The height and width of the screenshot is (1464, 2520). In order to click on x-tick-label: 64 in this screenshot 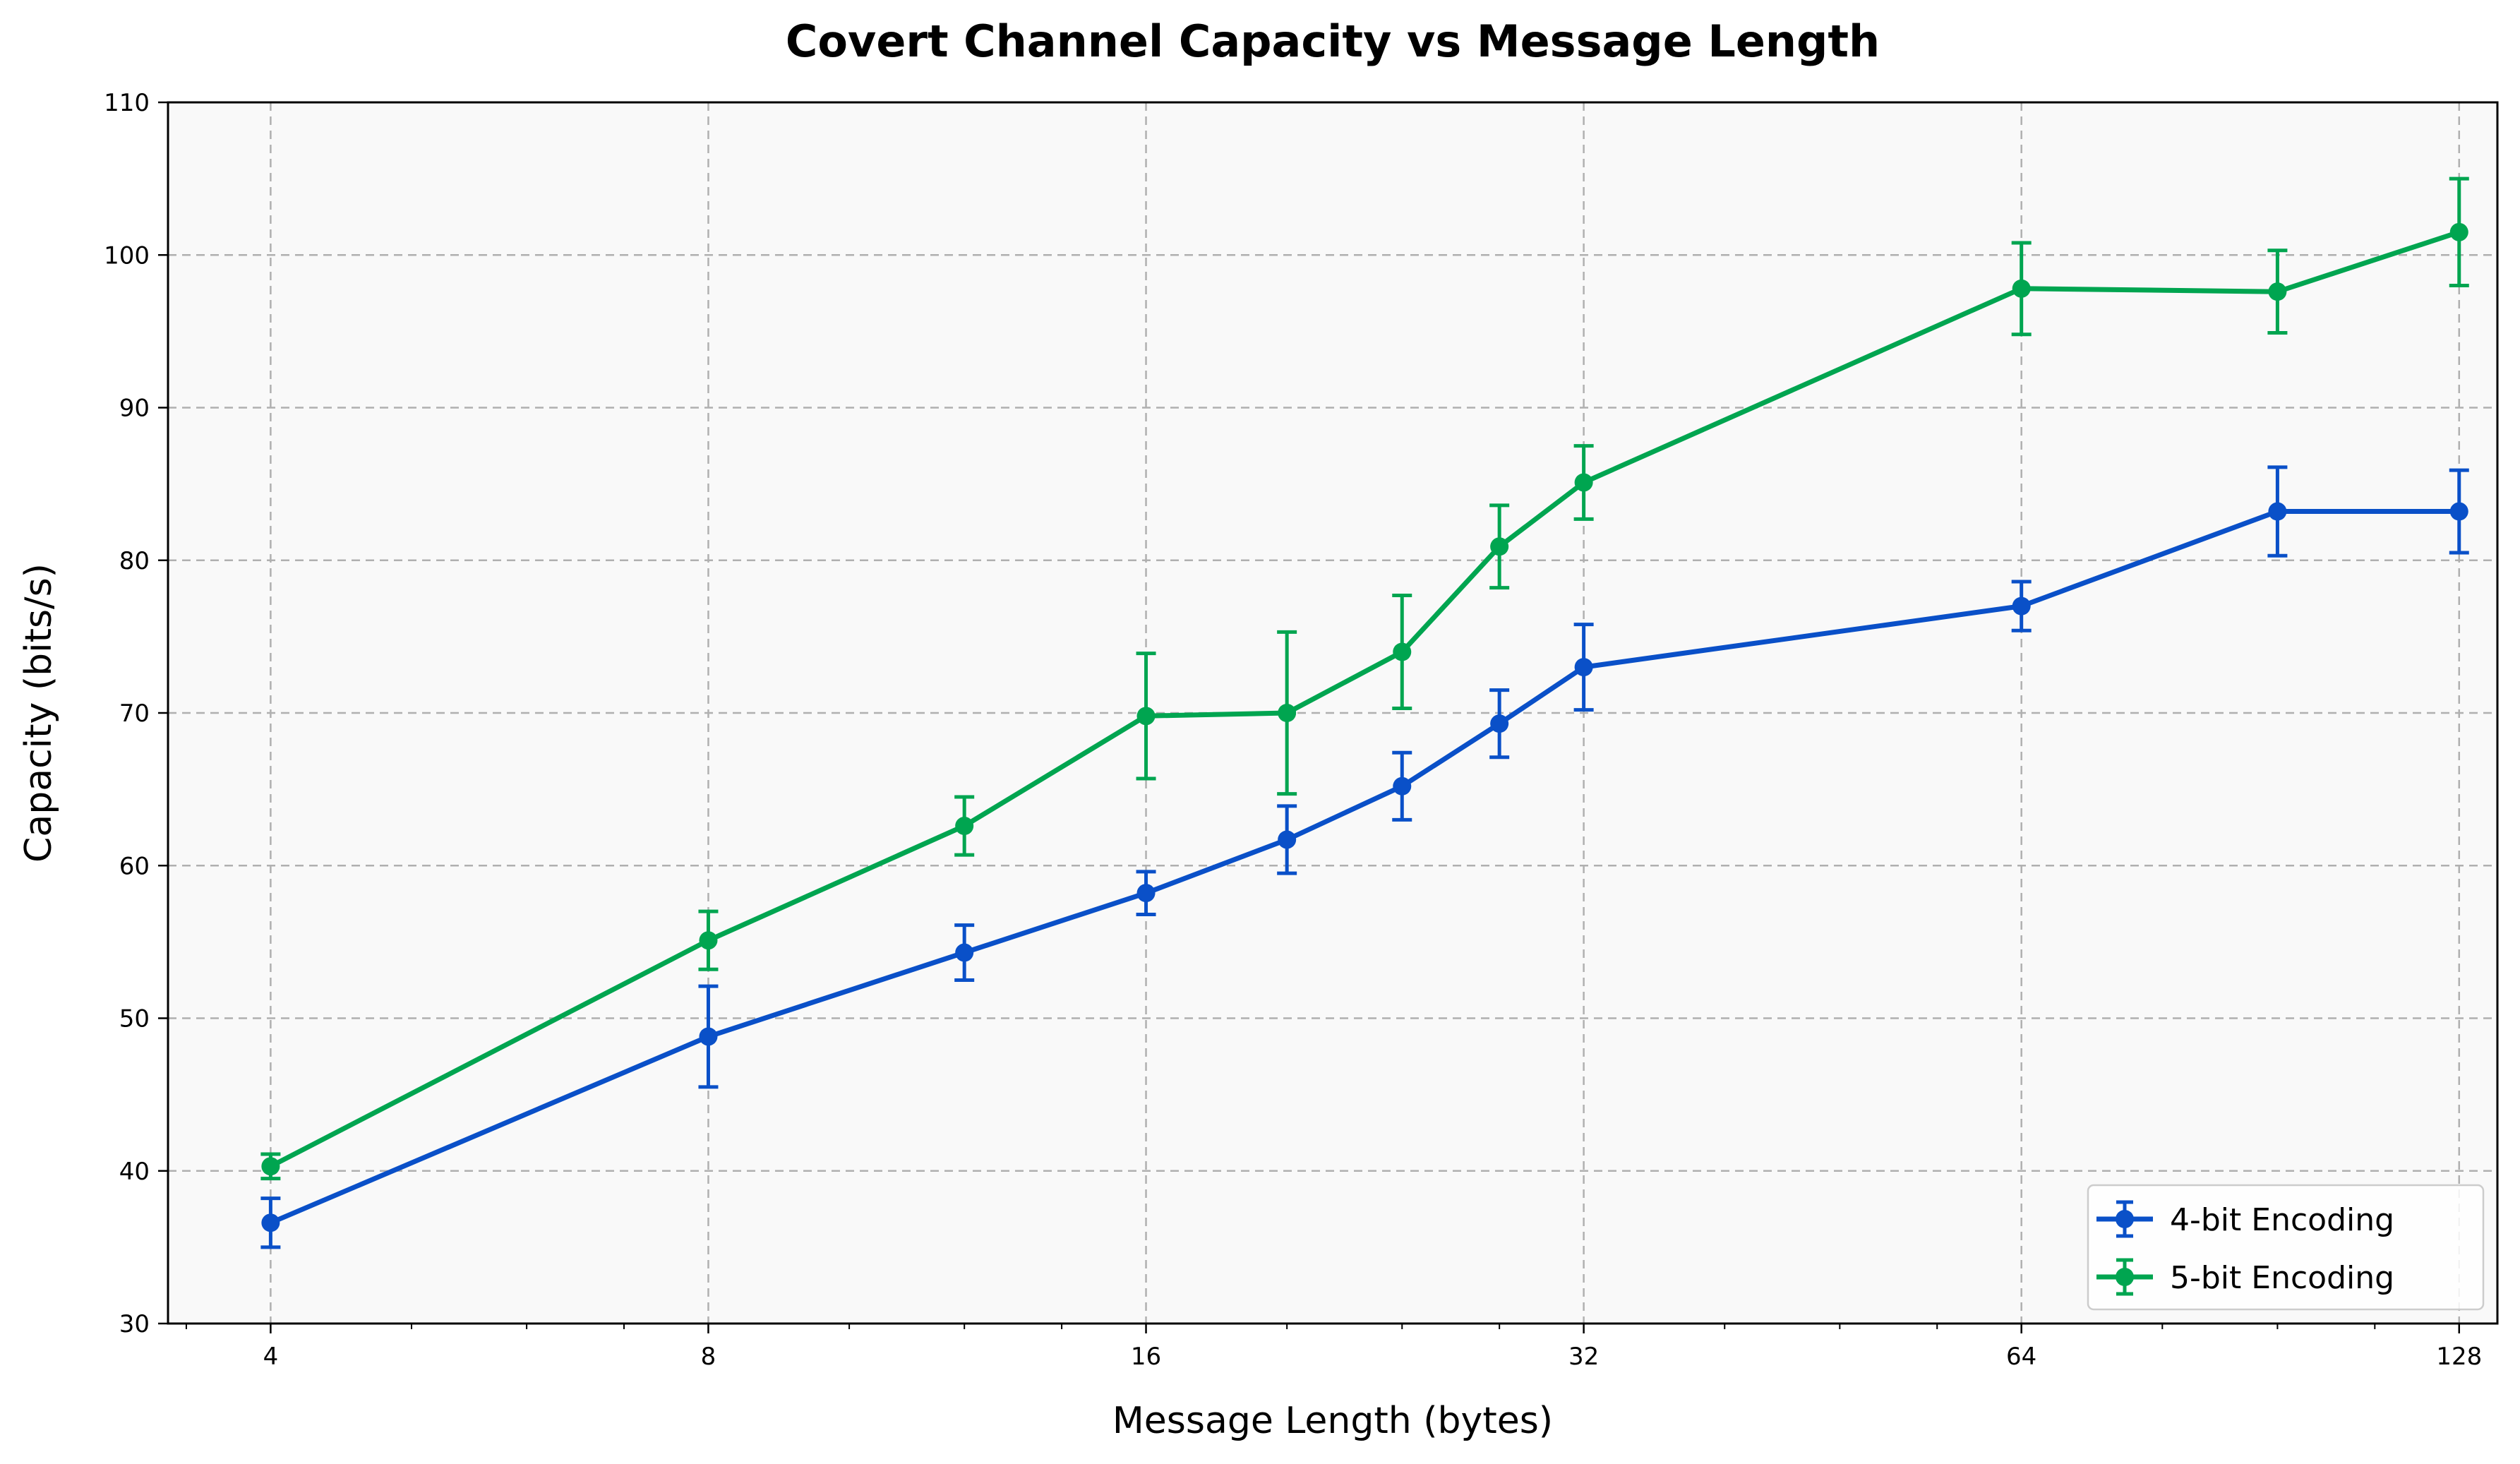, I will do `click(2021, 1357)`.